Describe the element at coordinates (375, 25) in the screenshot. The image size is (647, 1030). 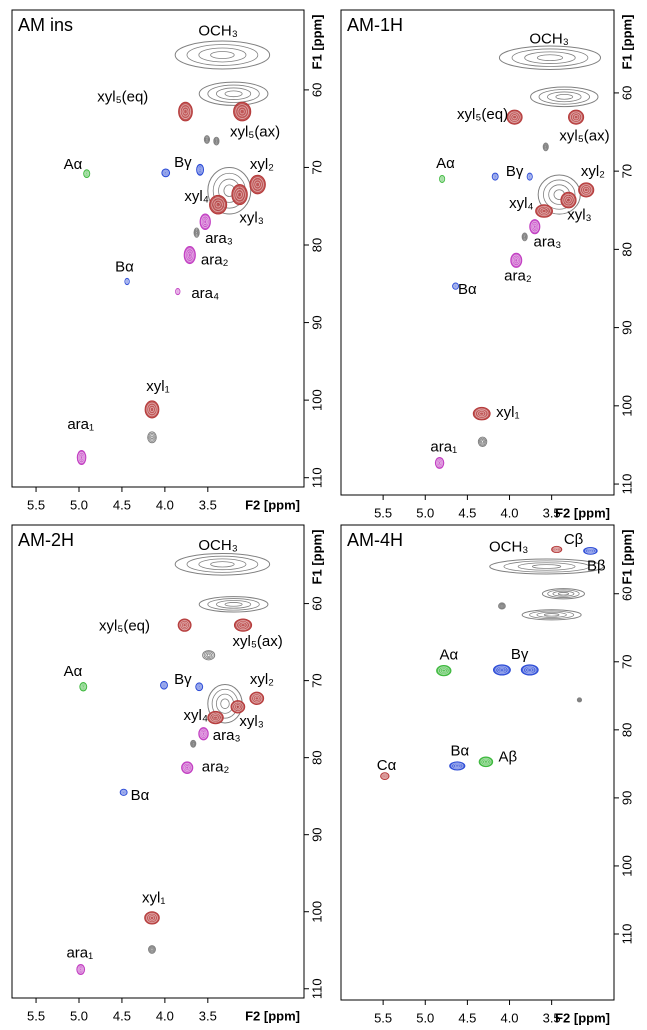
I see `panel-title: AM-1H` at that location.